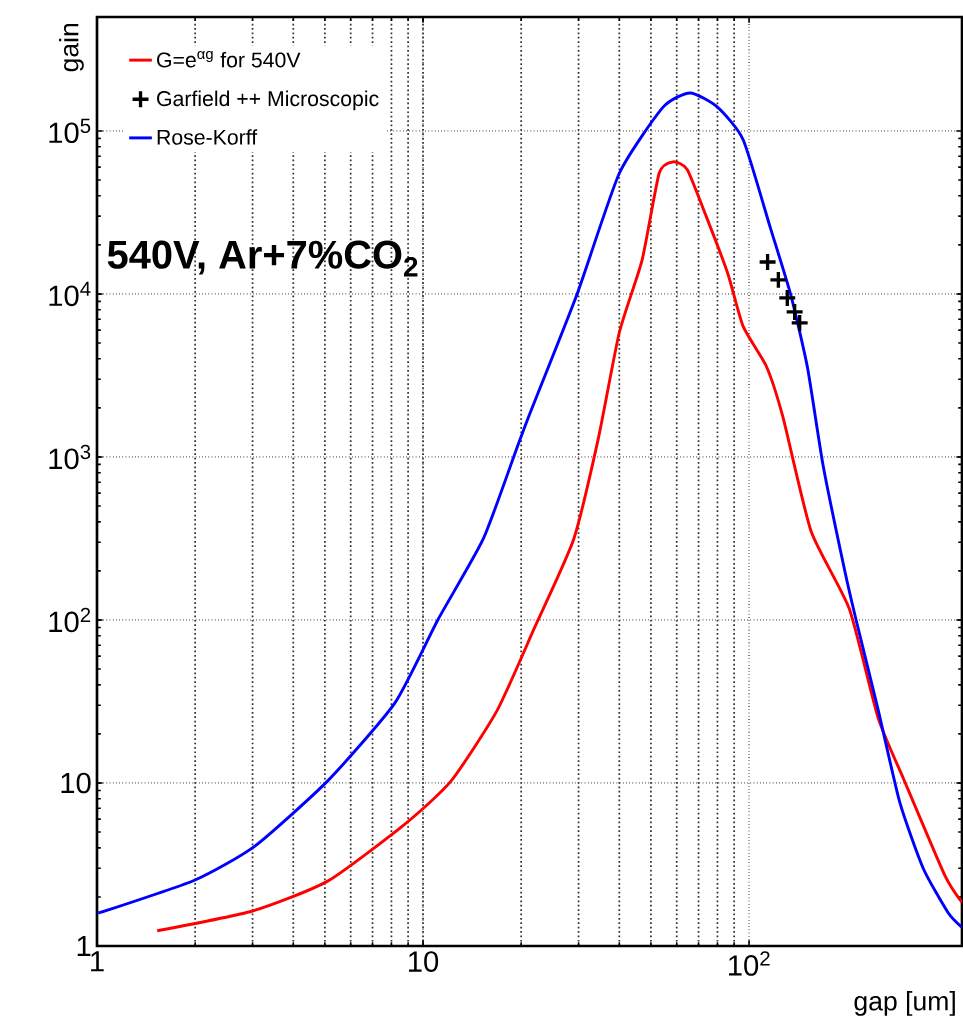 The width and height of the screenshot is (963, 1025). What do you see at coordinates (262, 258) in the screenshot?
I see `annotation: 540V, Ar+7%CO$_{2}$` at bounding box center [262, 258].